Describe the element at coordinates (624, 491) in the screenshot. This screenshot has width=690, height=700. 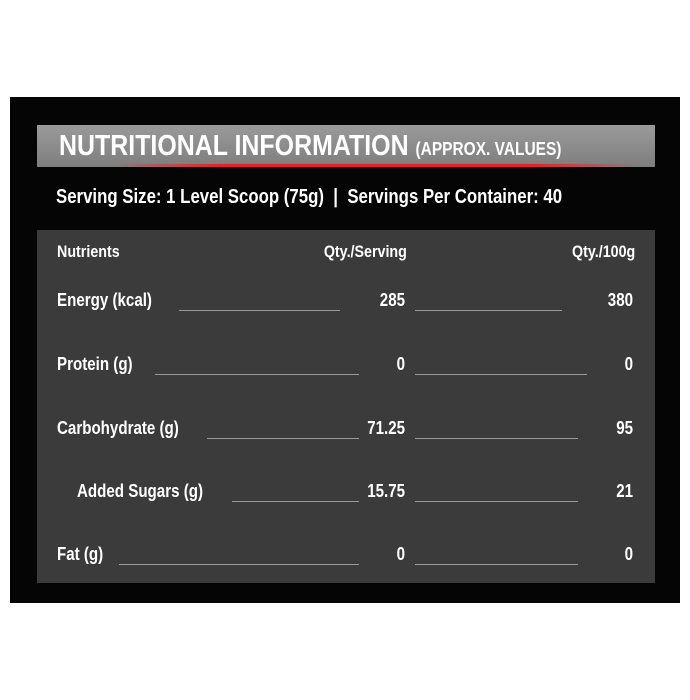
I see `qty-per-100g: 21` at that location.